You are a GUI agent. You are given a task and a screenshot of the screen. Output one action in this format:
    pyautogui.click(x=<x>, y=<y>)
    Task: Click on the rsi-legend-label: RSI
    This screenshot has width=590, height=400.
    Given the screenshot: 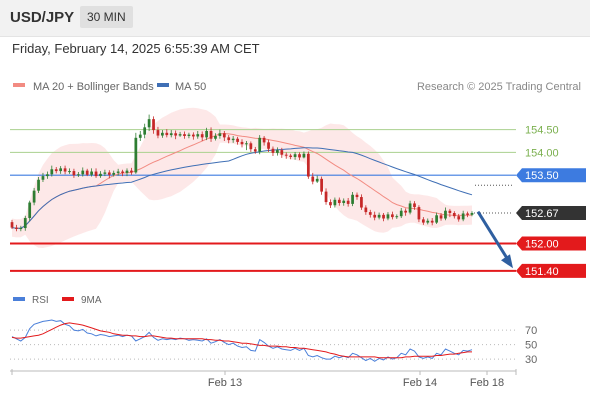 What is the action you would take?
    pyautogui.click(x=40, y=300)
    